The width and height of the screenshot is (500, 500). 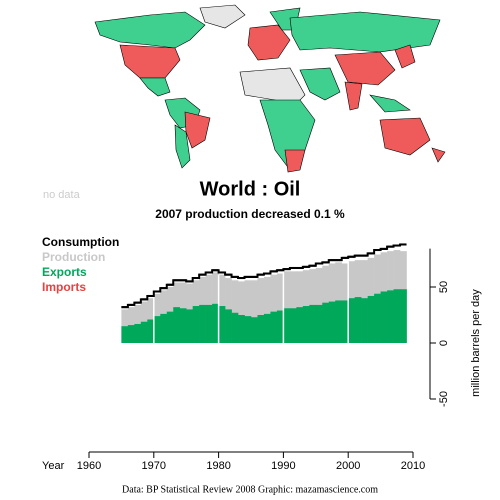 I want to click on x-tick-label: 1970, so click(x=154, y=466).